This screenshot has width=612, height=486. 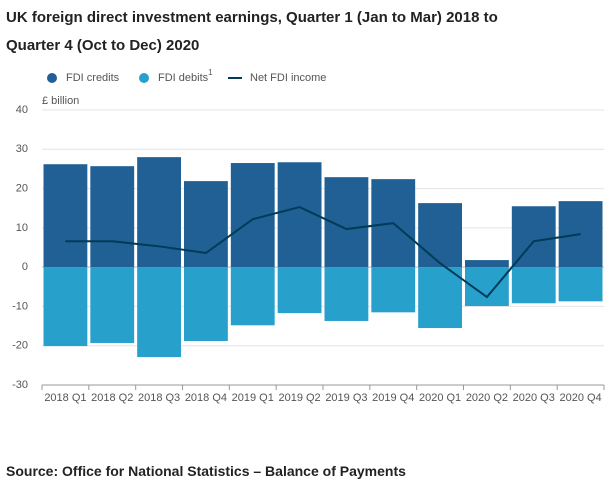 What do you see at coordinates (393, 398) in the screenshot?
I see `x-tick-label: 2019 Q4` at bounding box center [393, 398].